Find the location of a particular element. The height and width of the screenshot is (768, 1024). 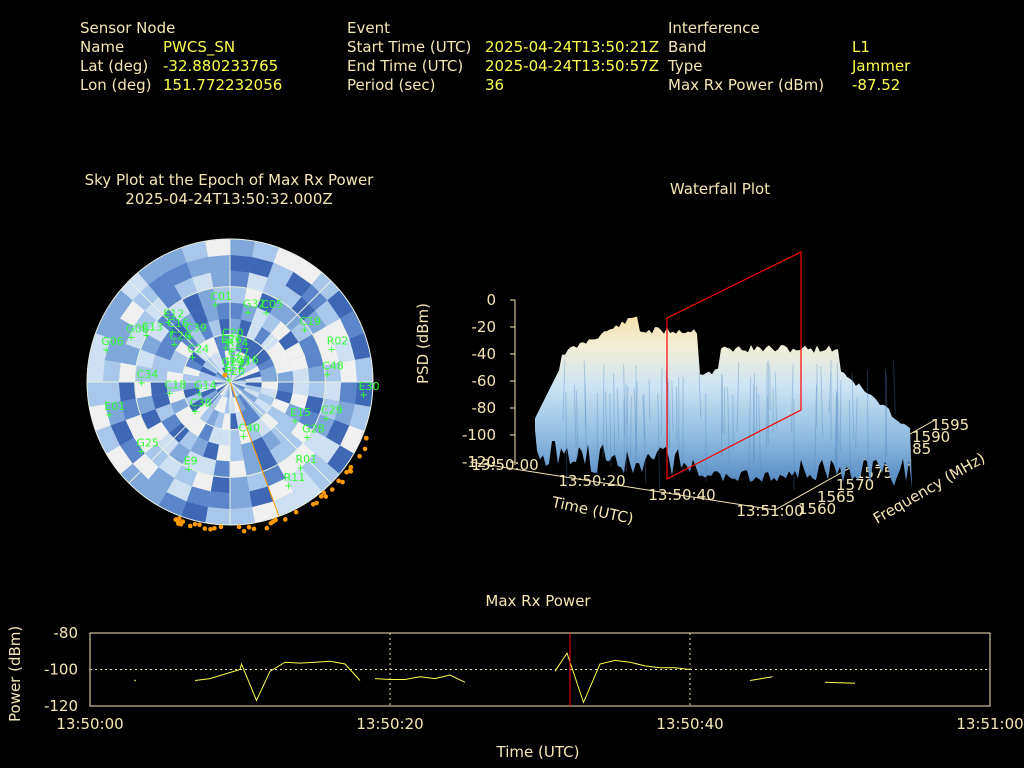

satellite-label: C34 is located at coordinates (148, 374).